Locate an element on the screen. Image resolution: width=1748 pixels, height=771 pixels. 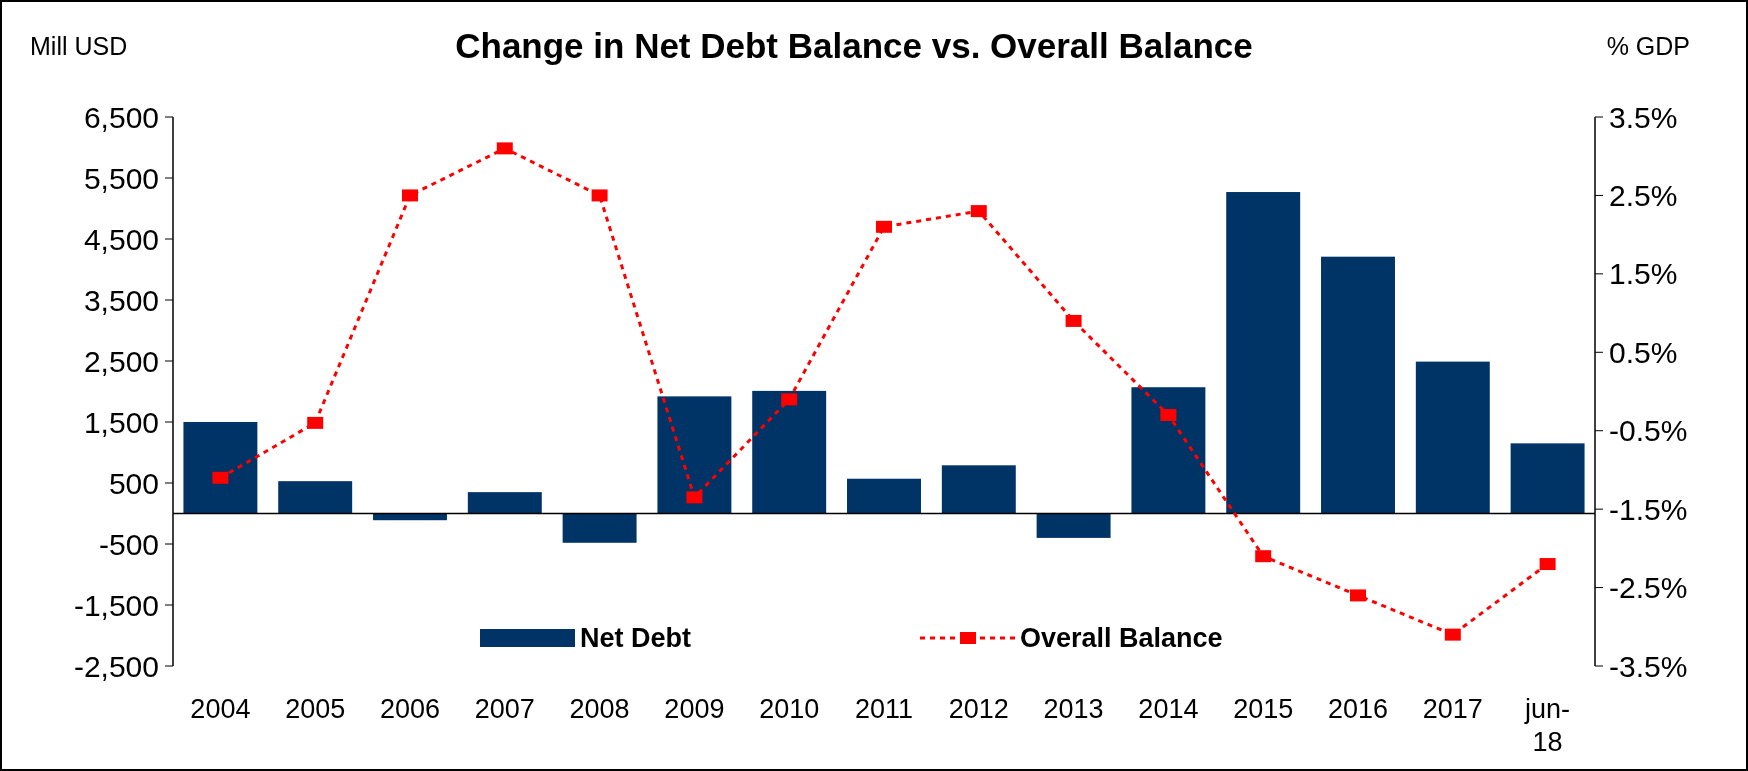
x-tick-label: 2013 is located at coordinates (1073, 709).